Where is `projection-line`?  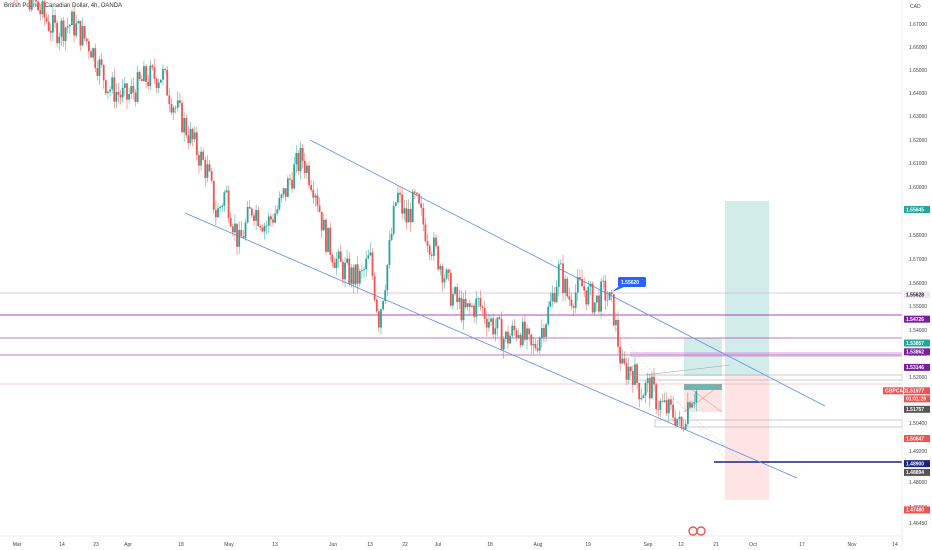
projection-line is located at coordinates (680, 405).